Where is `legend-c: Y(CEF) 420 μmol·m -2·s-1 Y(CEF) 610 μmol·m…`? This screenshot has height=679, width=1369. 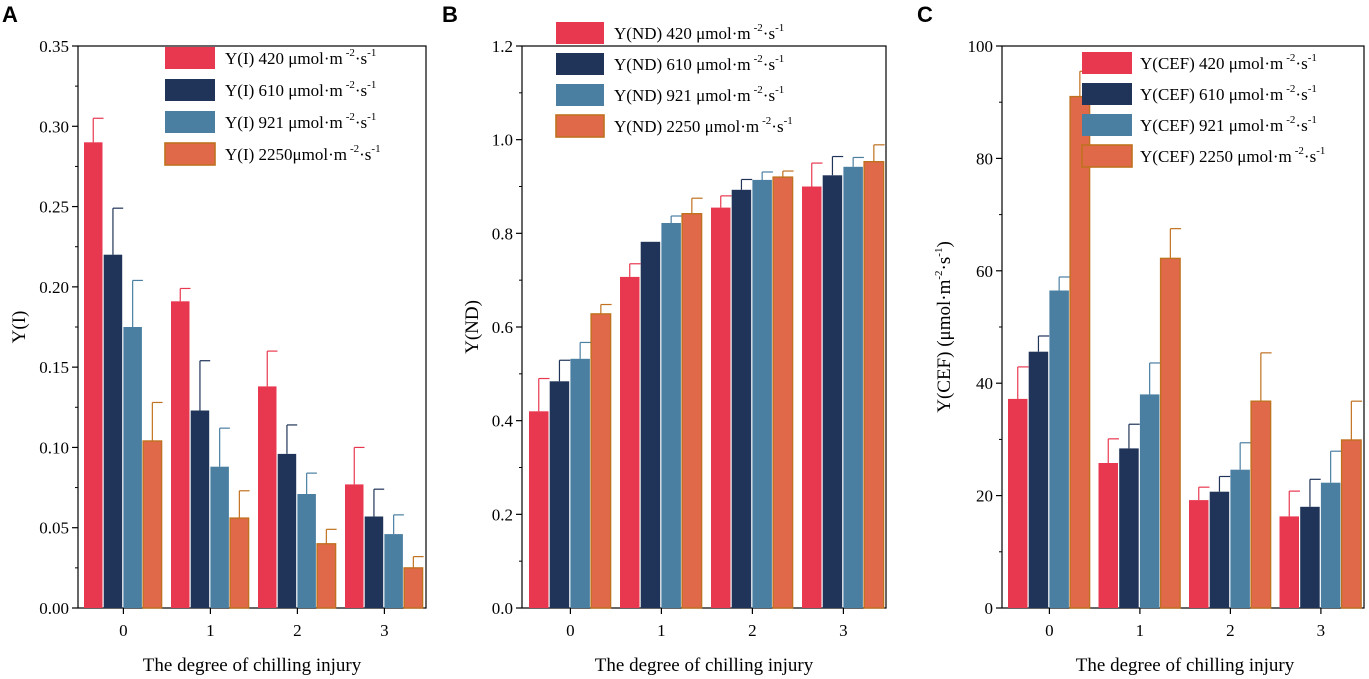
legend-c: Y(CEF) 420 μmol·m -2·s-1 Y(CEF) 610 μmol·m… is located at coordinates (1203, 110).